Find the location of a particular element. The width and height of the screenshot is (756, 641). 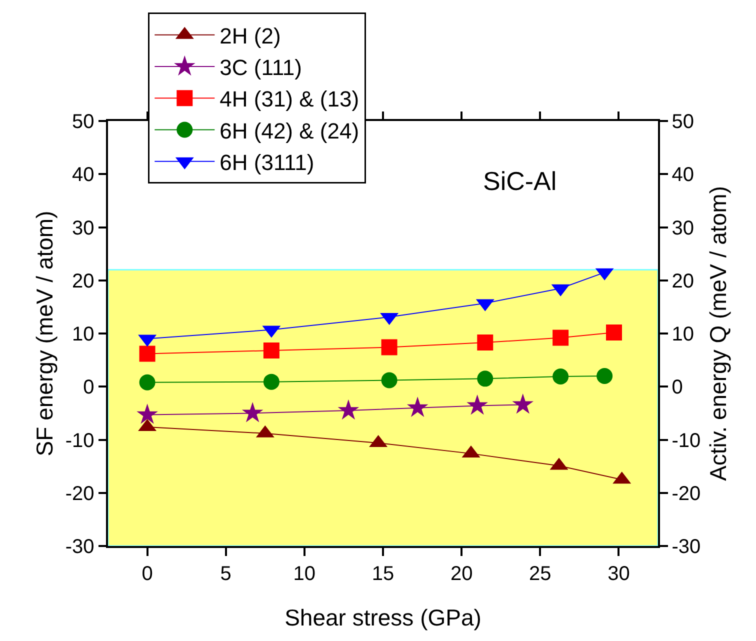

y-tick-label: 20 is located at coordinates (83, 281).